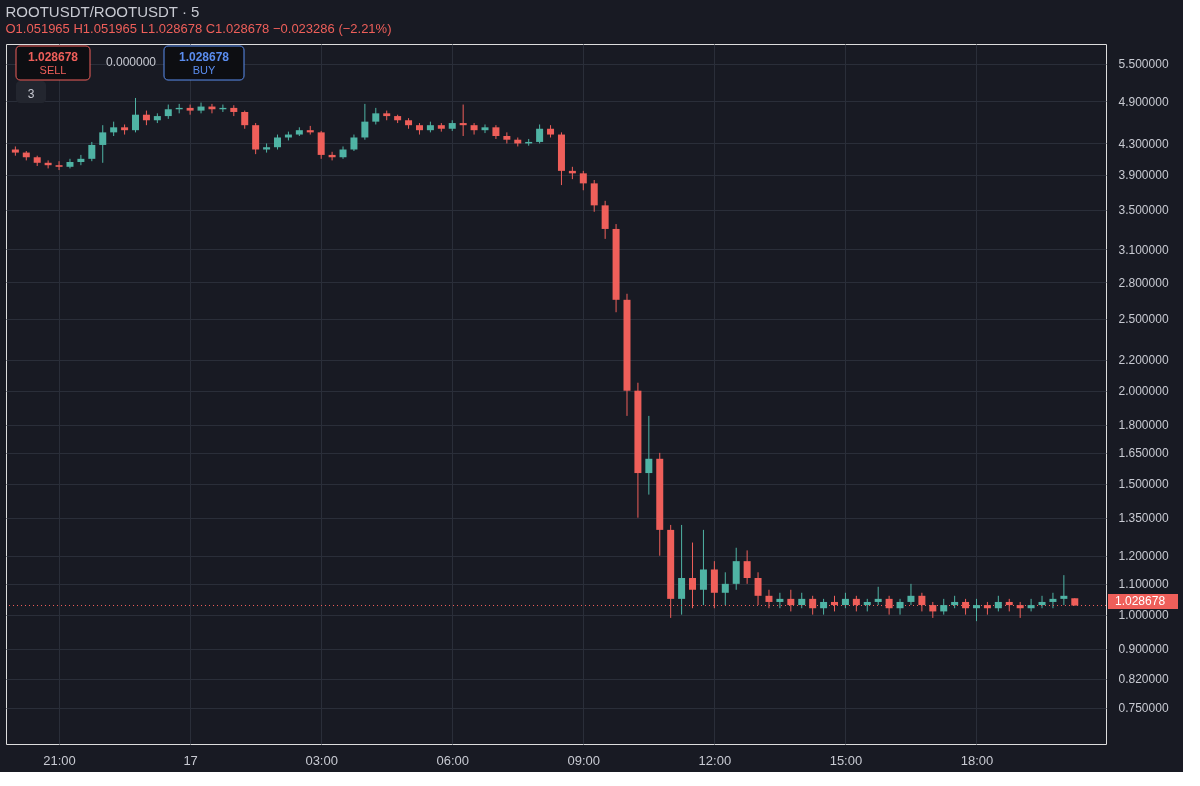 This screenshot has width=1200, height=786. What do you see at coordinates (1143, 584) in the screenshot?
I see `y-tick-label: 1.100000` at bounding box center [1143, 584].